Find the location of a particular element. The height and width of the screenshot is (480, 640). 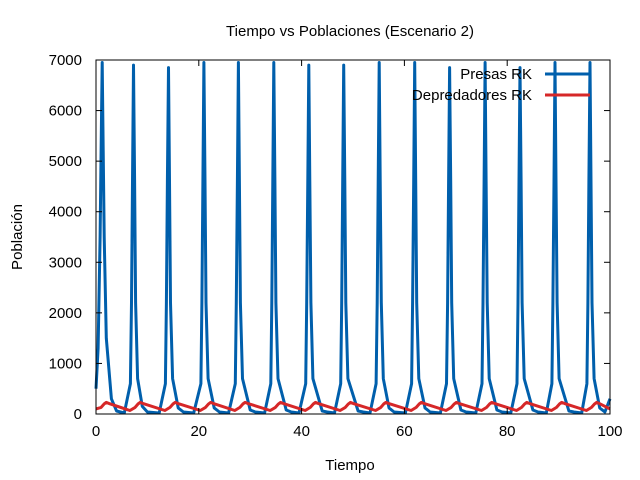

x-tick-label: 100 is located at coordinates (609, 431).